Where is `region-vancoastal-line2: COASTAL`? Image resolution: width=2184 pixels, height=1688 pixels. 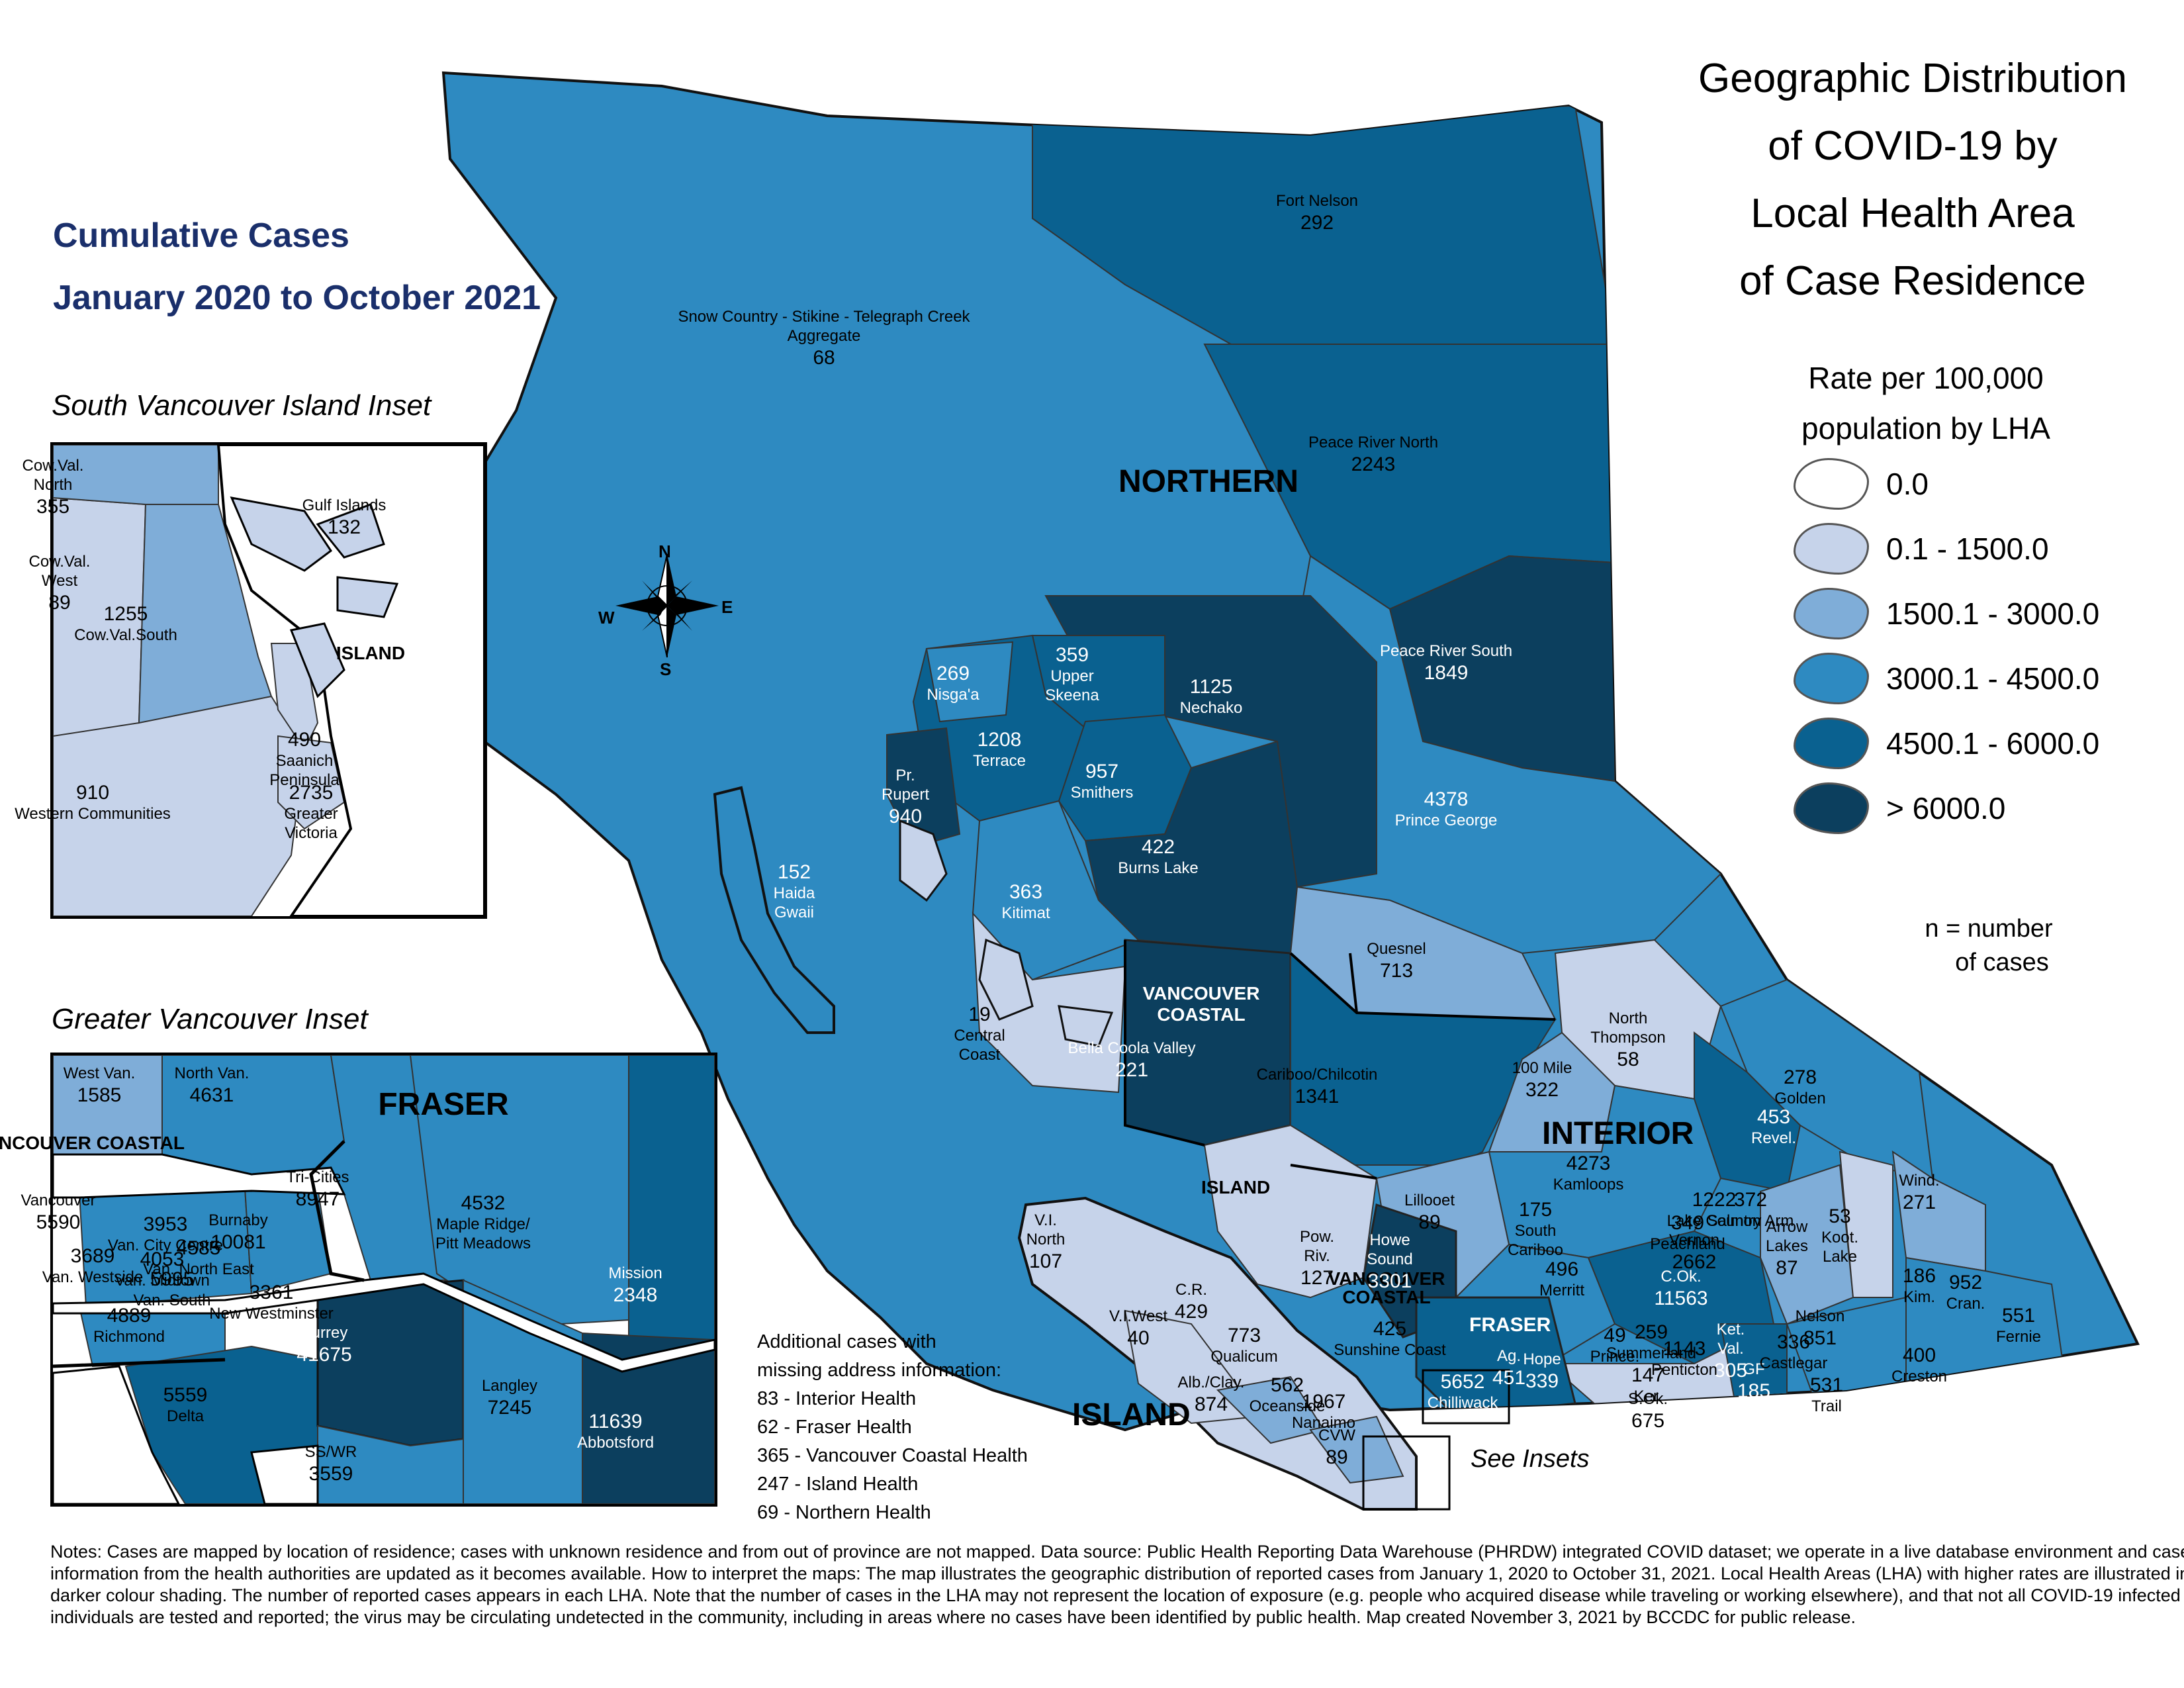
region-vancoastal-line2: COASTAL is located at coordinates (1201, 1014).